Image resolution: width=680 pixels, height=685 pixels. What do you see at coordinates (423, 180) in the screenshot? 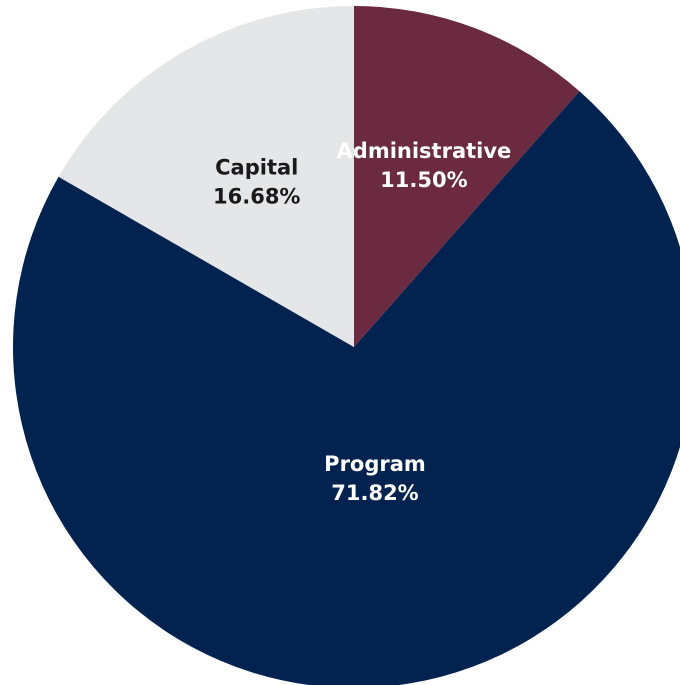
I see `slice-value-administrative: 11.50%` at bounding box center [423, 180].